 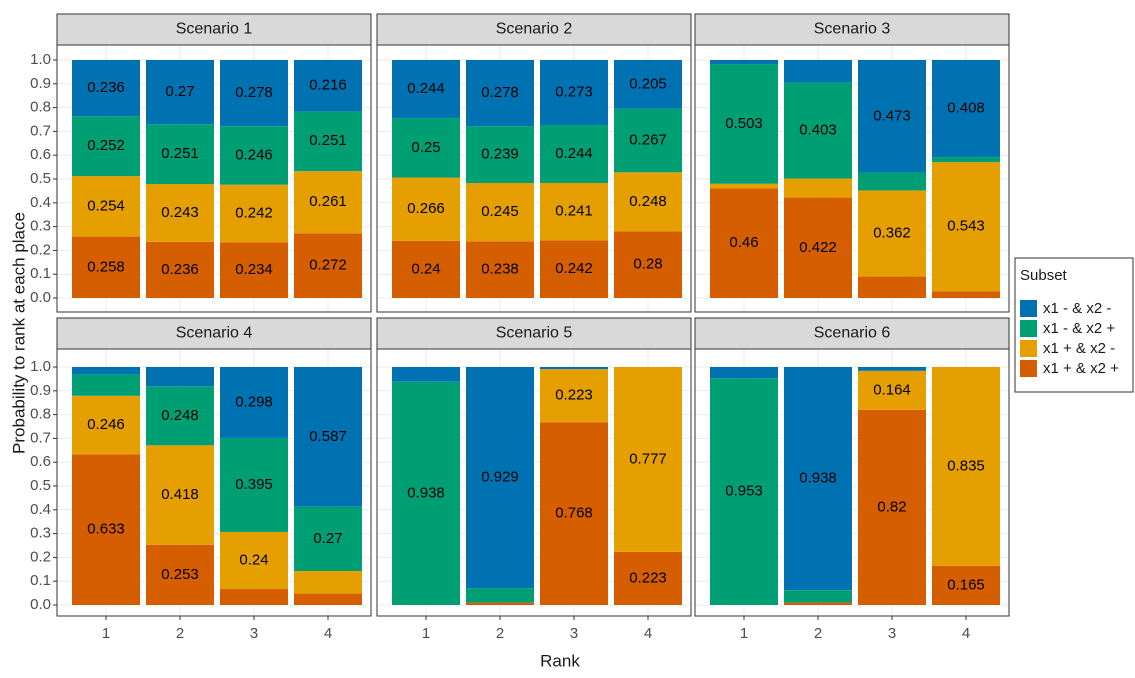 I want to click on data-label: 0.24, so click(x=253, y=559).